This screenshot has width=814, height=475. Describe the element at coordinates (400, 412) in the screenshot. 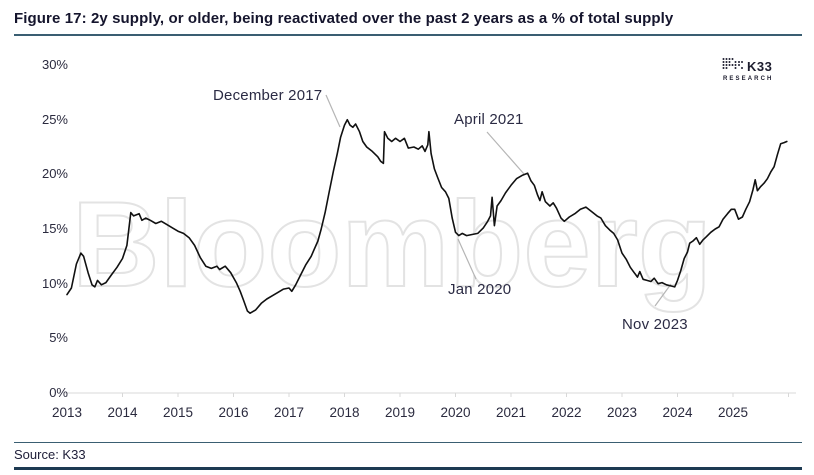

I see `x-tick-label-2019: 2019` at that location.